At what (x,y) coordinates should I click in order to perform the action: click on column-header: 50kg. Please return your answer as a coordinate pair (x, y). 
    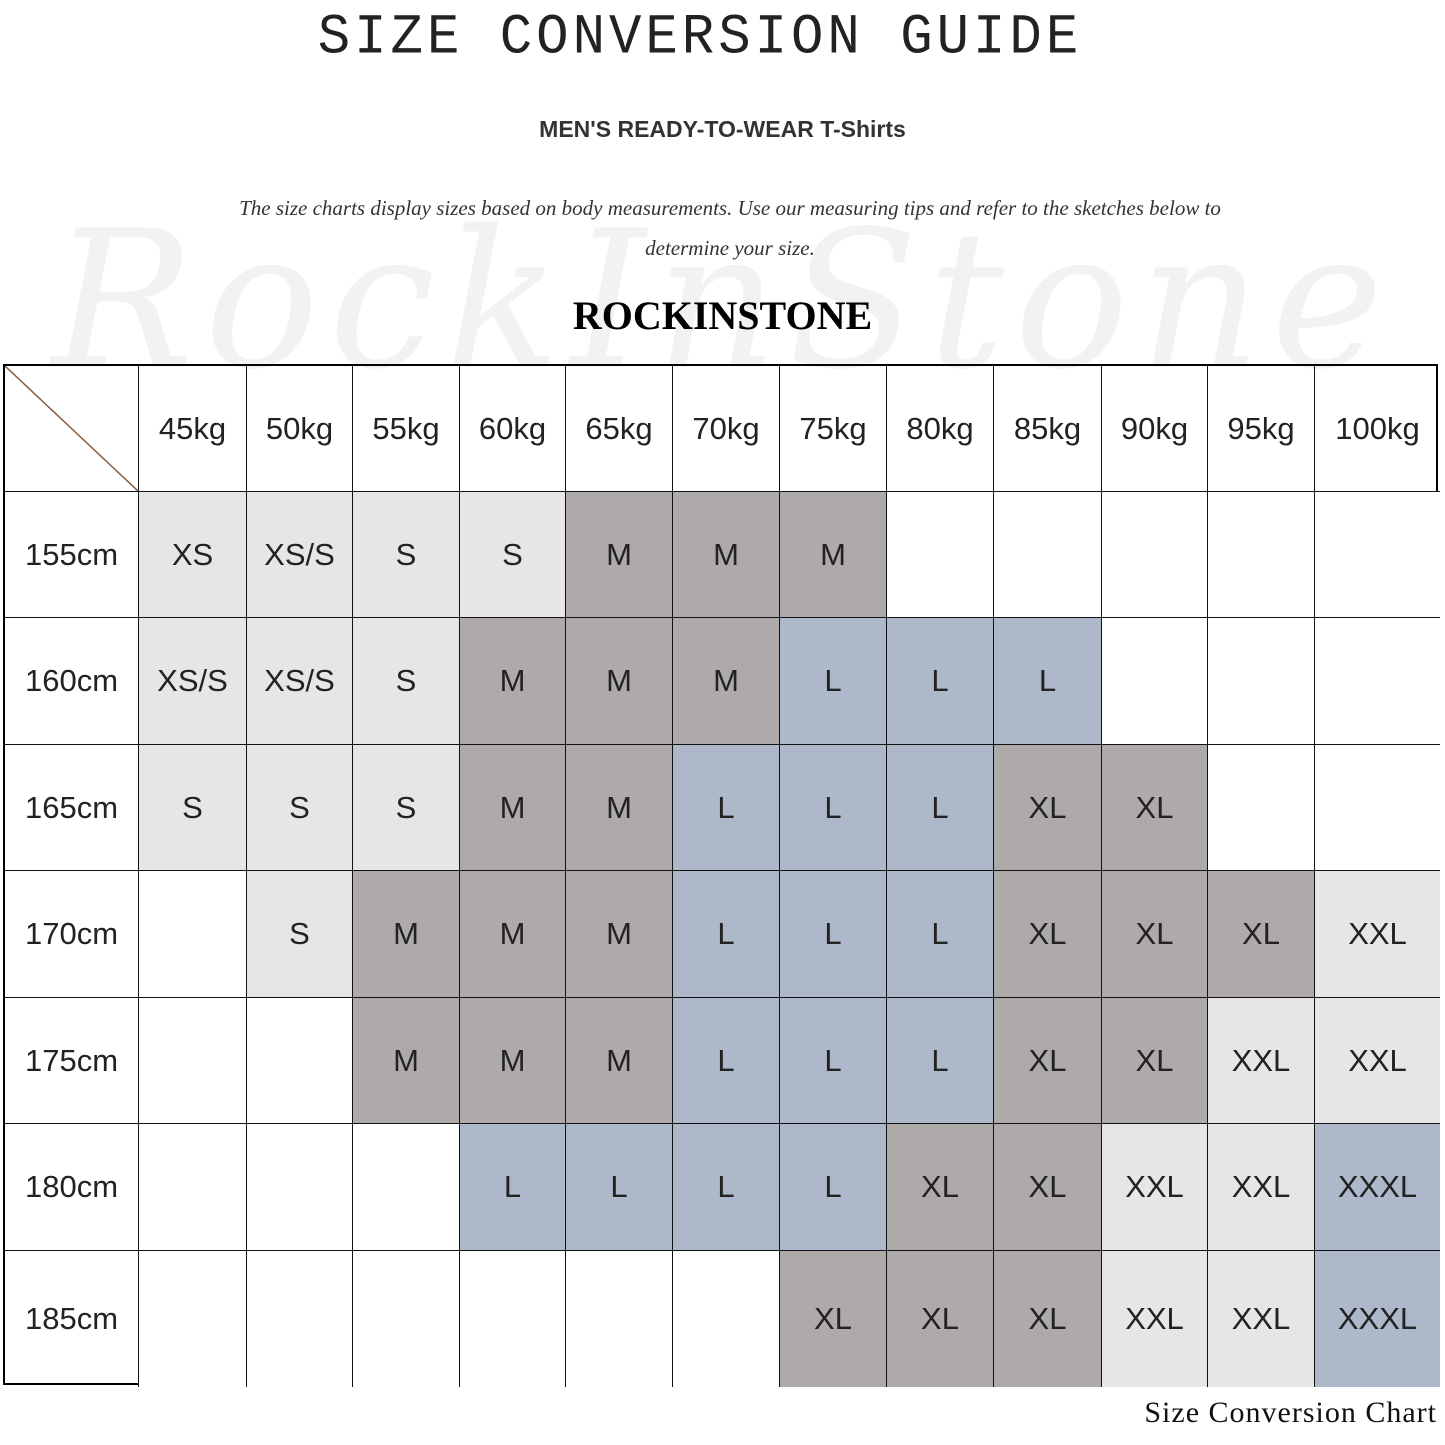
    Looking at the image, I should click on (300, 429).